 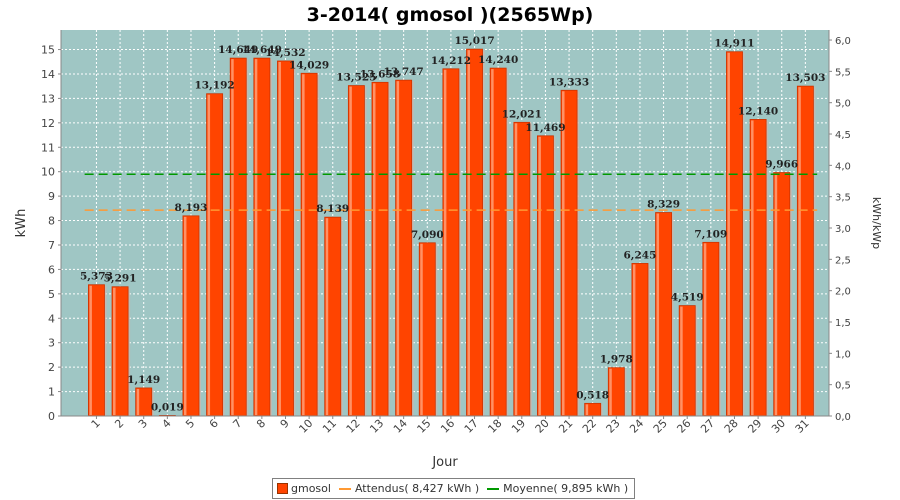 I want to click on x-tick-label: 2, so click(x=119, y=424).